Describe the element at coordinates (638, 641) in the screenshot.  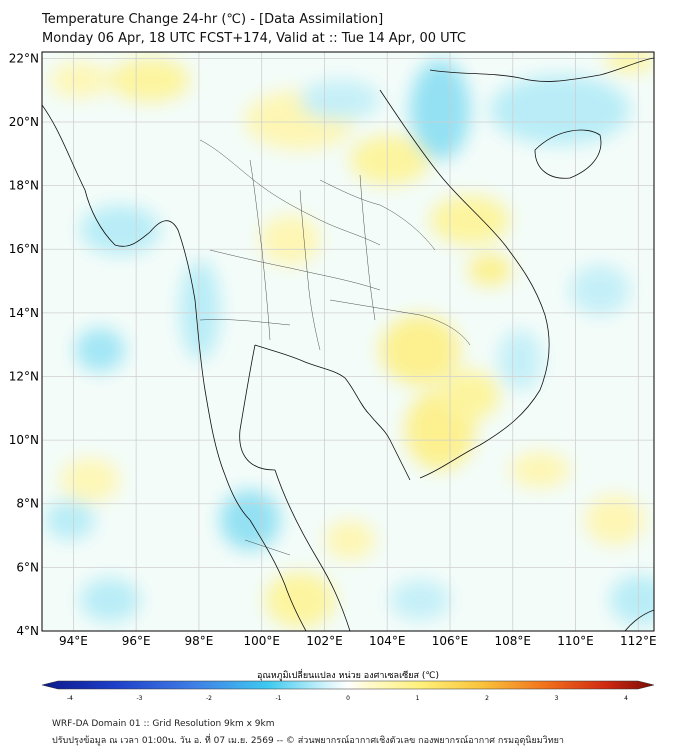
I see `lon-tick-label: 112°E` at that location.